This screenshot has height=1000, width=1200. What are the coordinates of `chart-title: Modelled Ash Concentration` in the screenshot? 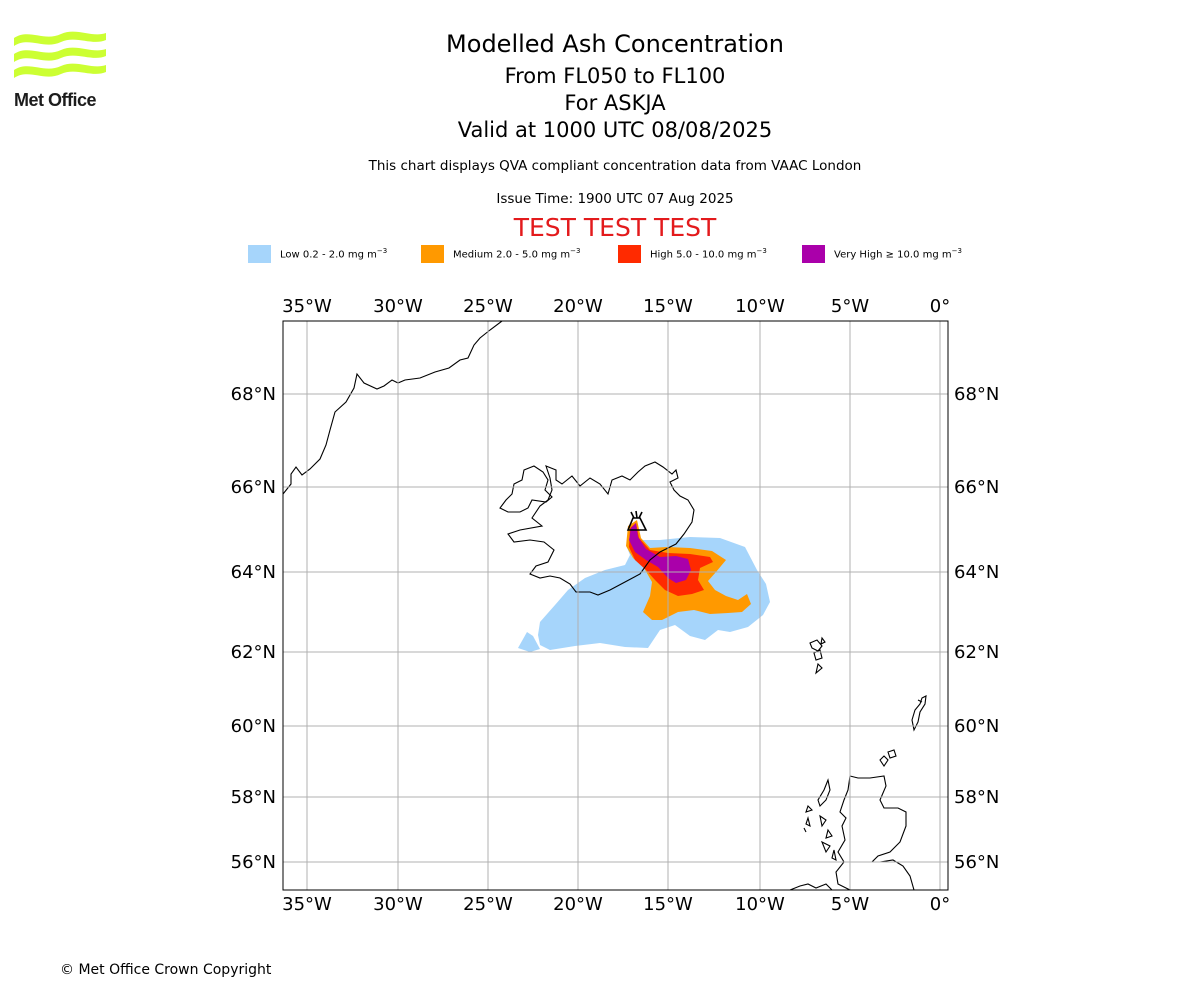 It's located at (615, 44).